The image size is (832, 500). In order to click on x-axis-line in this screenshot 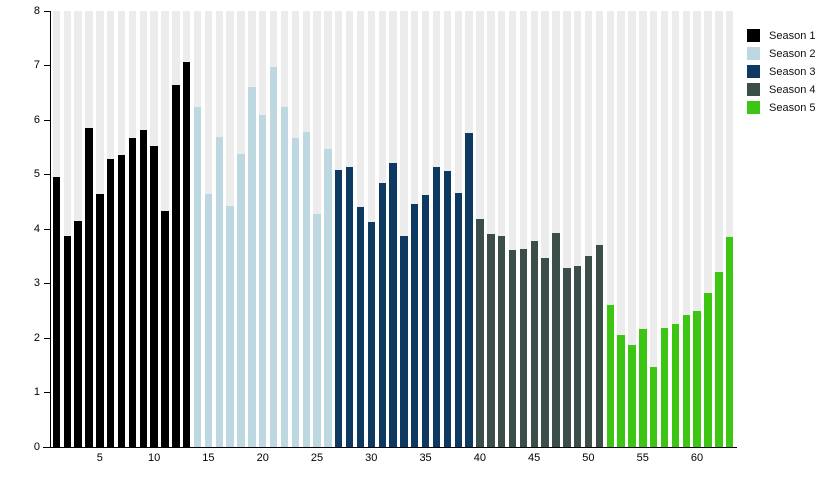, I will do `click(390, 447)`.